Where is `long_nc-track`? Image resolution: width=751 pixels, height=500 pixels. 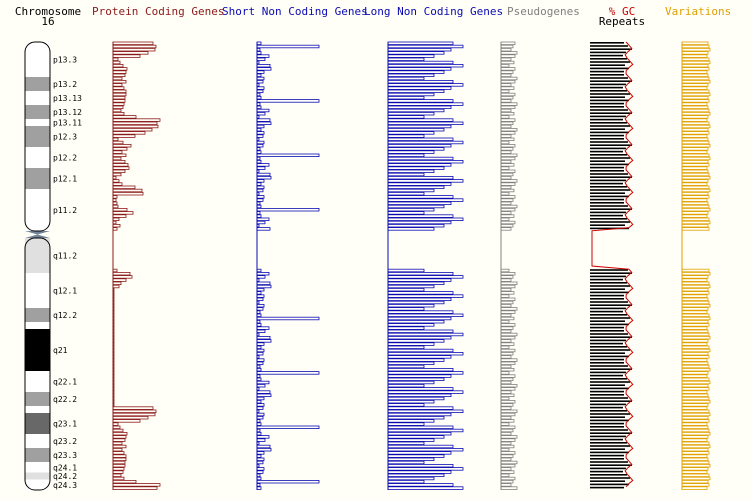
long_nc-track is located at coordinates (425, 265).